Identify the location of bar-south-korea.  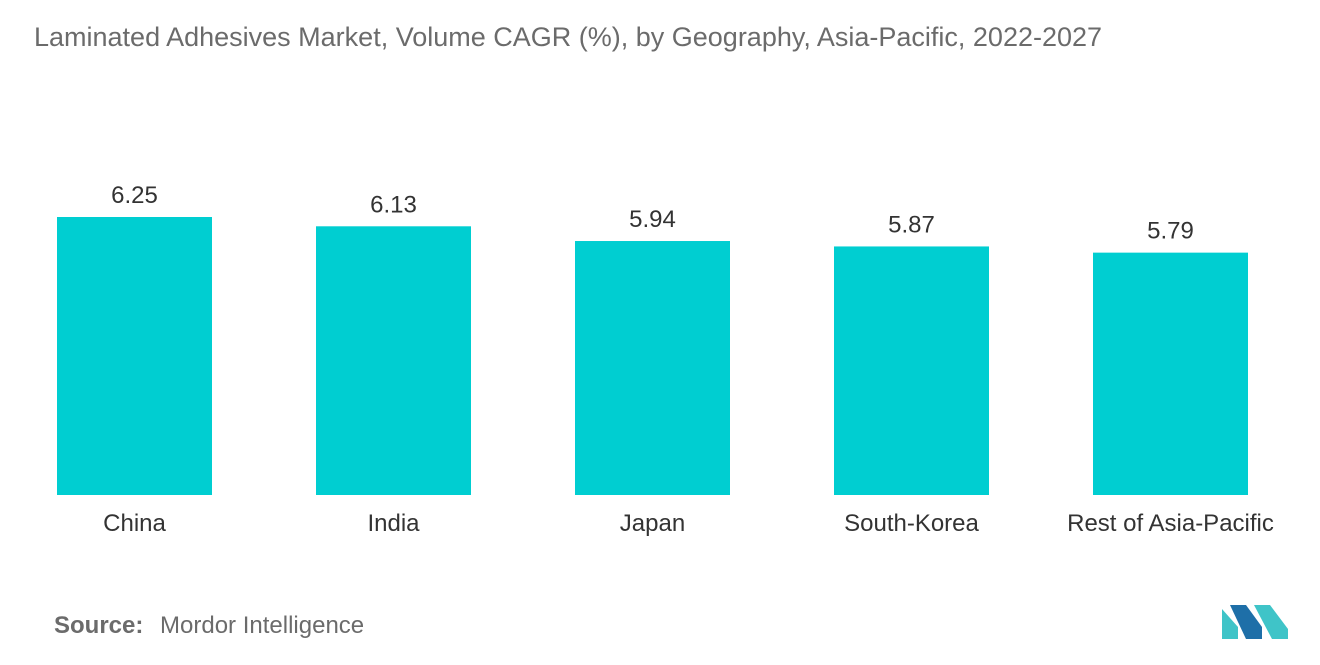
(911, 370).